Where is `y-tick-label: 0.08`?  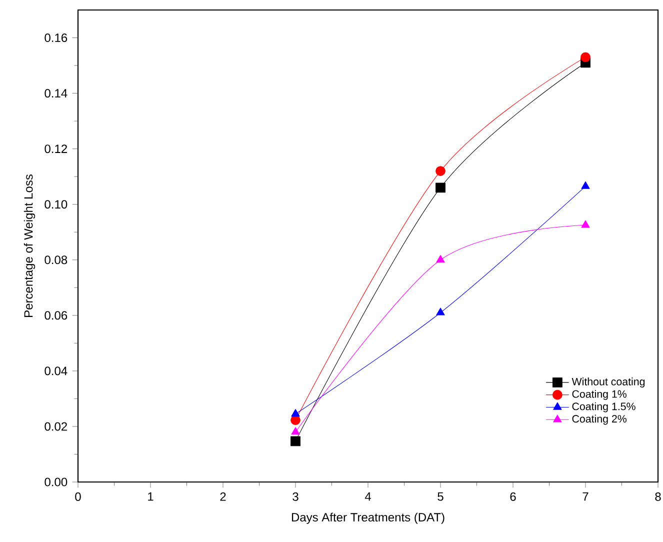 y-tick-label: 0.08 is located at coordinates (56, 260).